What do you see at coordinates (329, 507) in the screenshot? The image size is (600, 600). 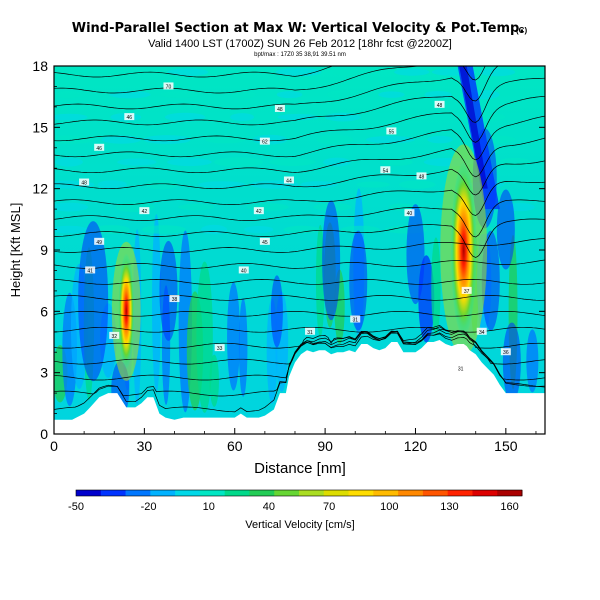 I see `colorbar-tick-label: 70` at bounding box center [329, 507].